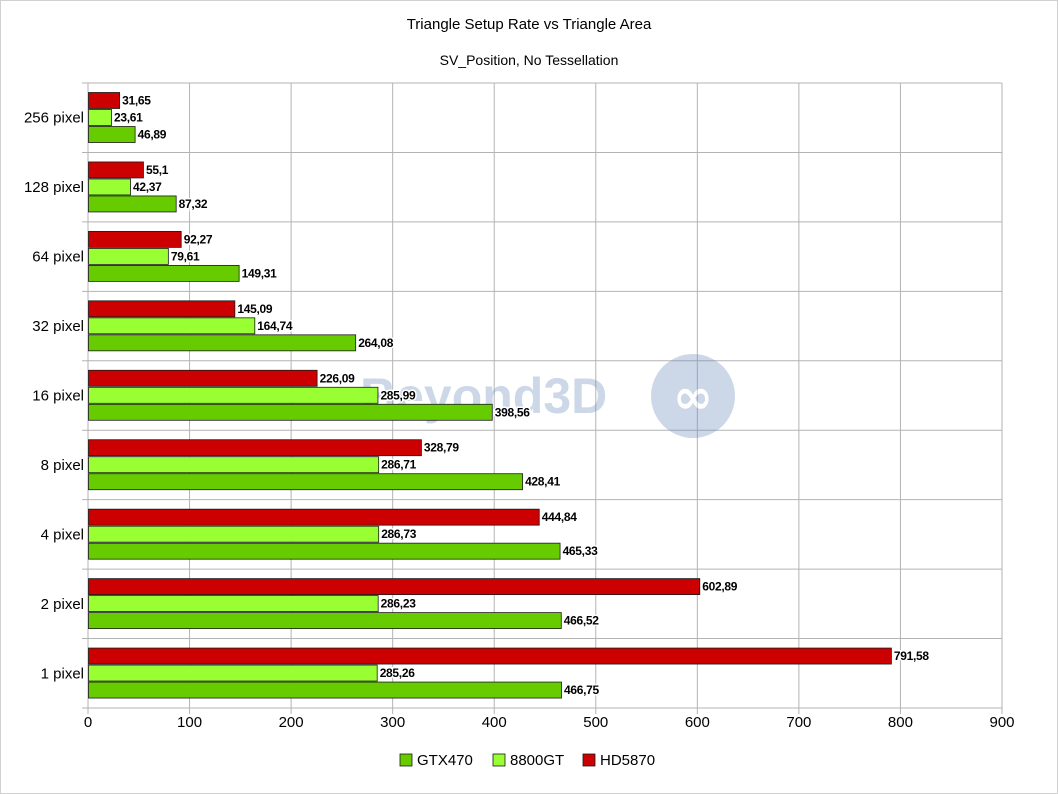 This screenshot has width=1058, height=794. What do you see at coordinates (445, 760) in the screenshot?
I see `legend-label: GTX470` at bounding box center [445, 760].